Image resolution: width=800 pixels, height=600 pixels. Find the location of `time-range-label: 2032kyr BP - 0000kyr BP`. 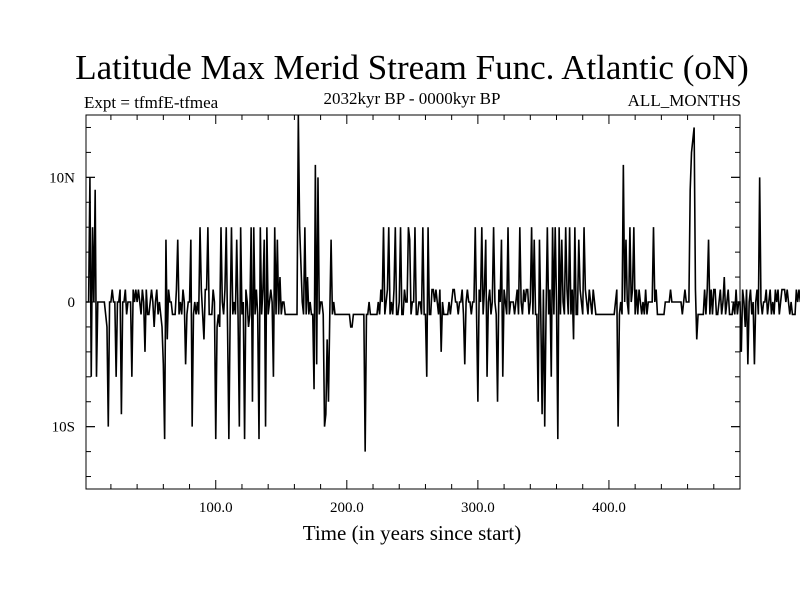

time-range-label: 2032kyr BP - 0000kyr BP is located at coordinates (412, 98).